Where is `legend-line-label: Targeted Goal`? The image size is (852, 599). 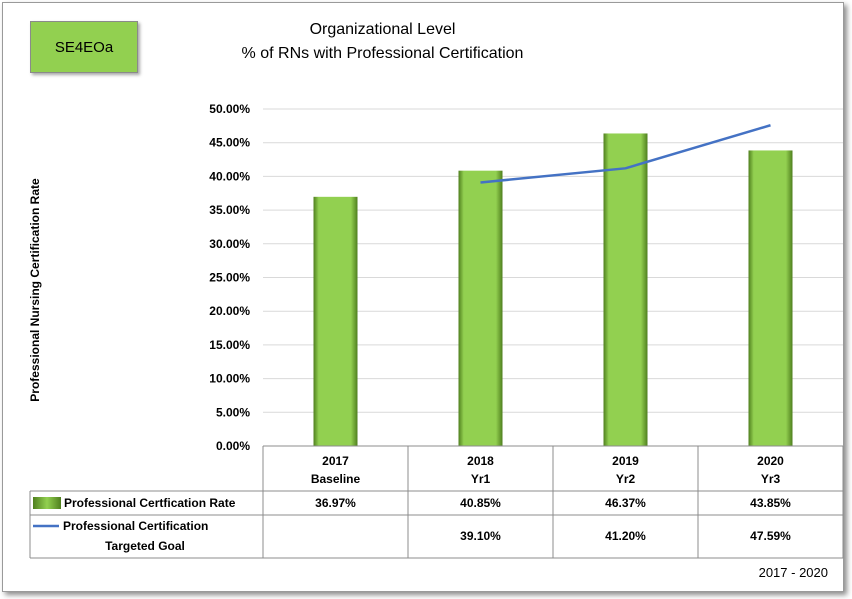 legend-line-label: Targeted Goal is located at coordinates (145, 546).